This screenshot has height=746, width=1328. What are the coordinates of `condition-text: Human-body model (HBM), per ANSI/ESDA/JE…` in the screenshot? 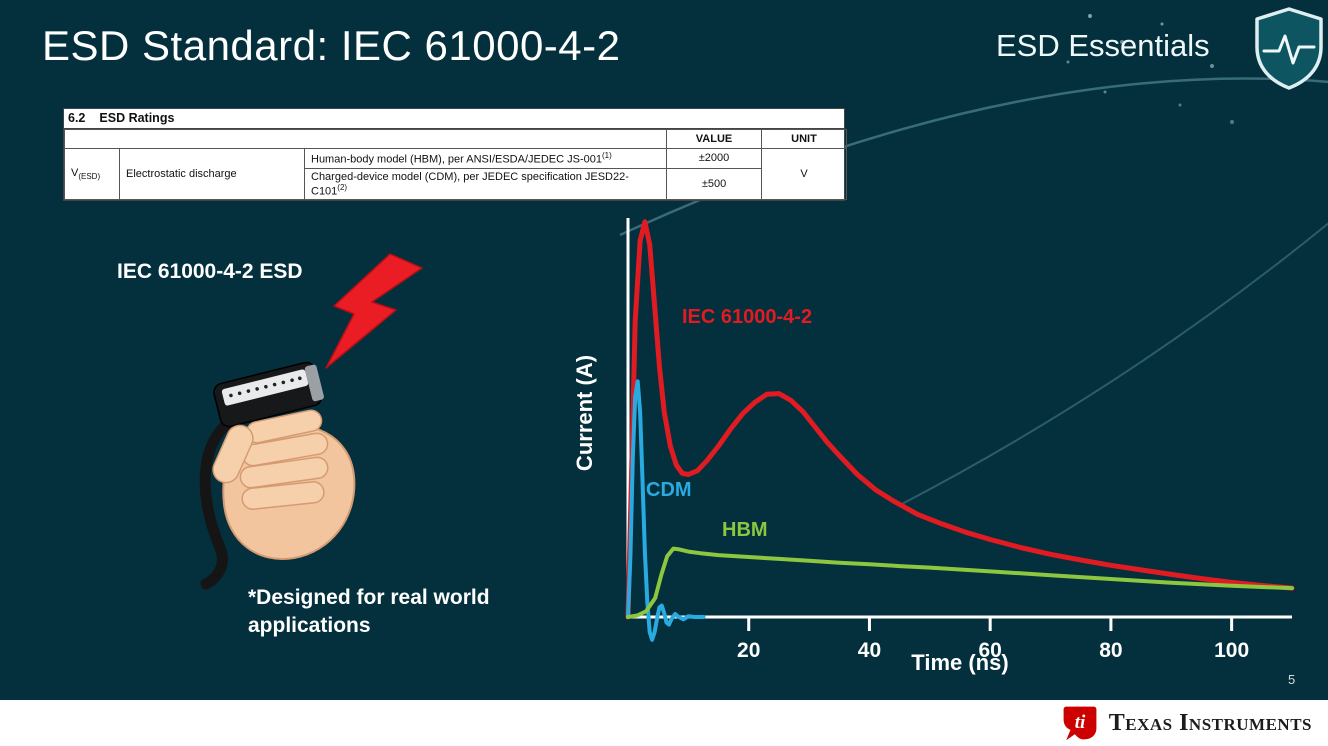 It's located at (456, 159).